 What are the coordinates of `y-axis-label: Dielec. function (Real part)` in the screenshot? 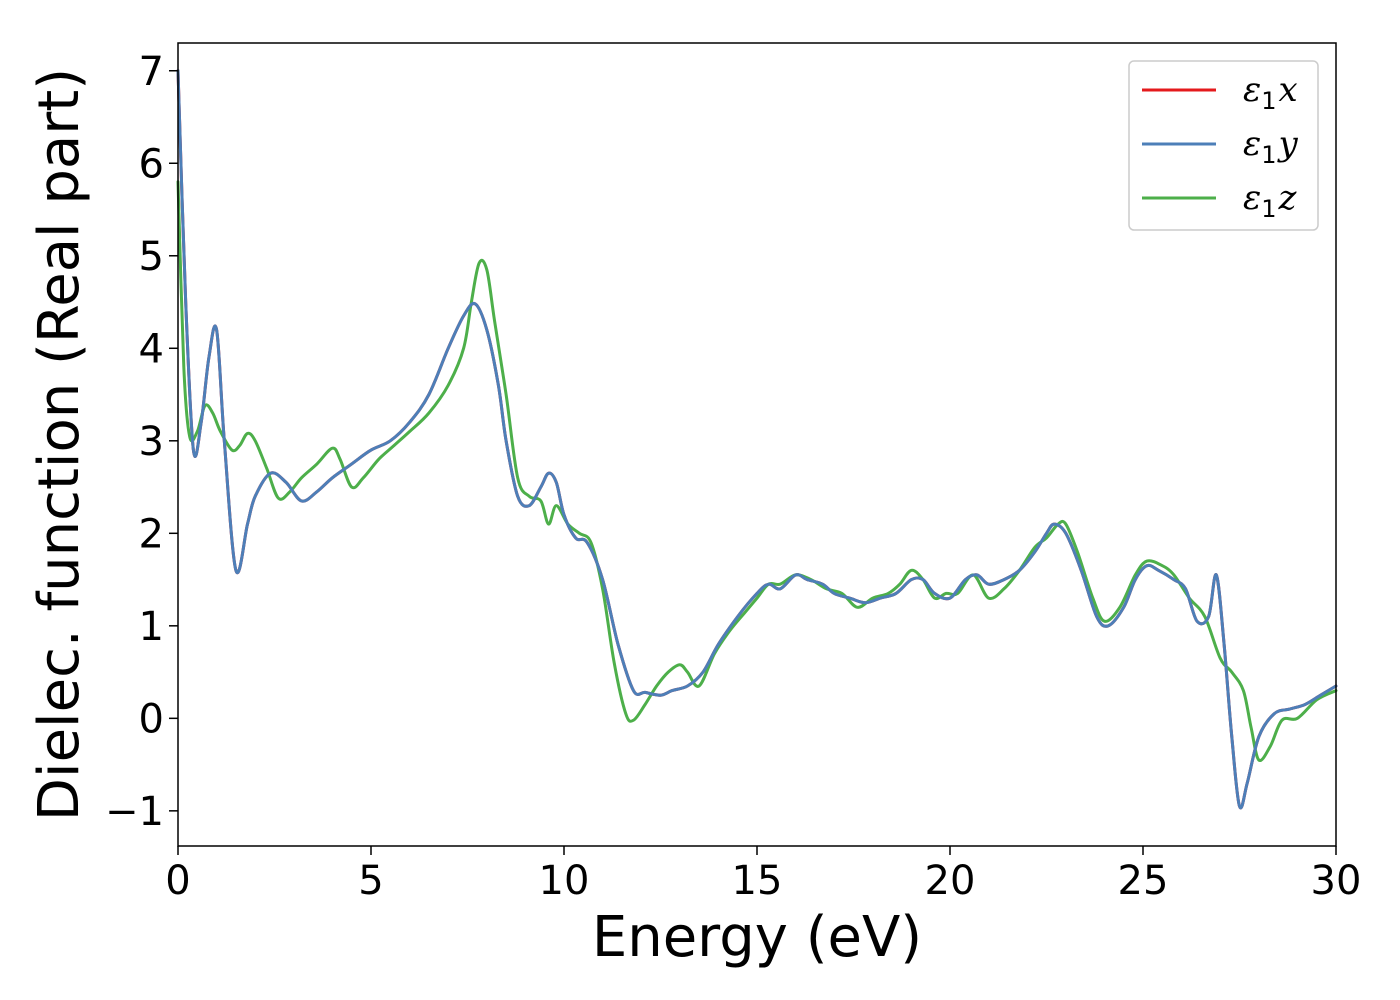 It's located at (59, 444).